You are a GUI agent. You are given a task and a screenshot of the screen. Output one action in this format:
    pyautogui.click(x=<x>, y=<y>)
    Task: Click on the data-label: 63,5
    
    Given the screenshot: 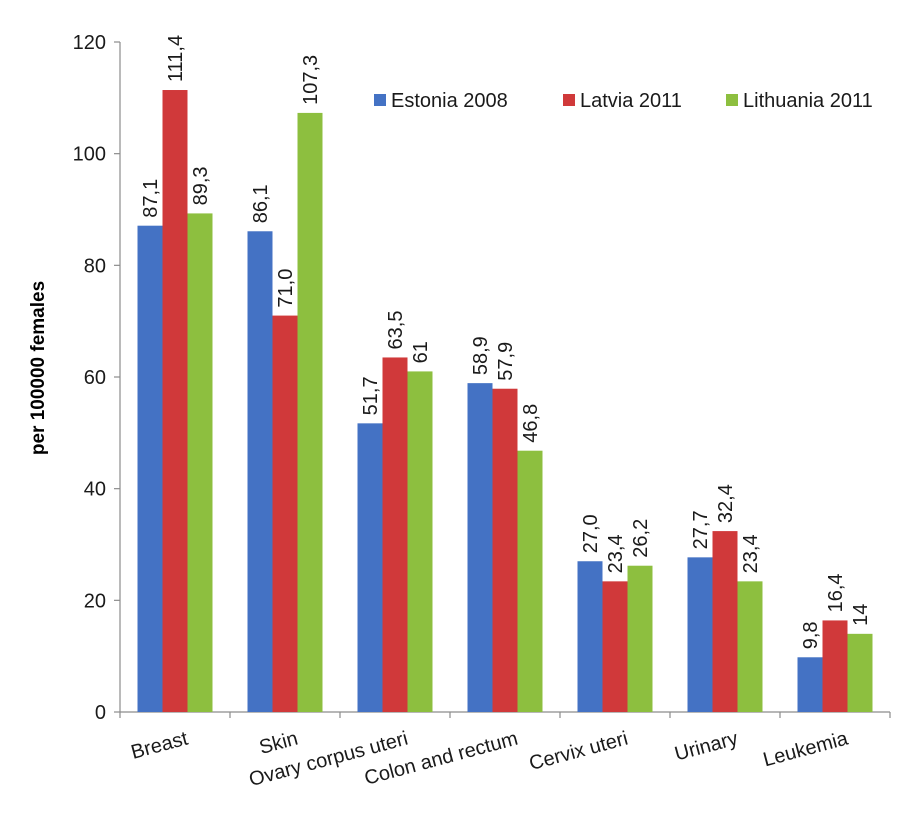 What is the action you would take?
    pyautogui.click(x=396, y=330)
    